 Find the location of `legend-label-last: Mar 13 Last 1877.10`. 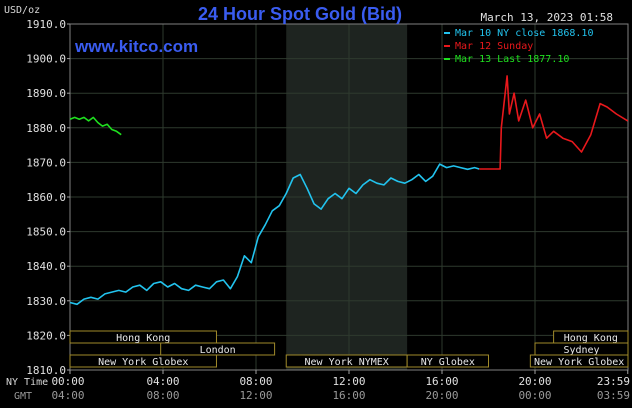

legend-label-last: Mar 13 Last 1877.10 is located at coordinates (512, 59).